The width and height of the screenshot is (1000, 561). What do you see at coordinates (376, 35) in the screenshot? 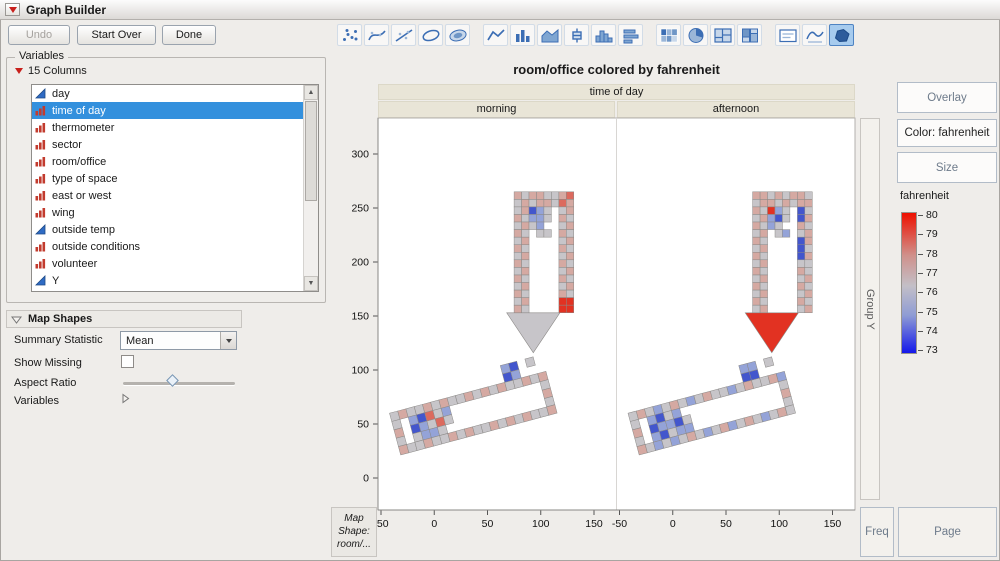
I see `smoother-icon` at bounding box center [376, 35].